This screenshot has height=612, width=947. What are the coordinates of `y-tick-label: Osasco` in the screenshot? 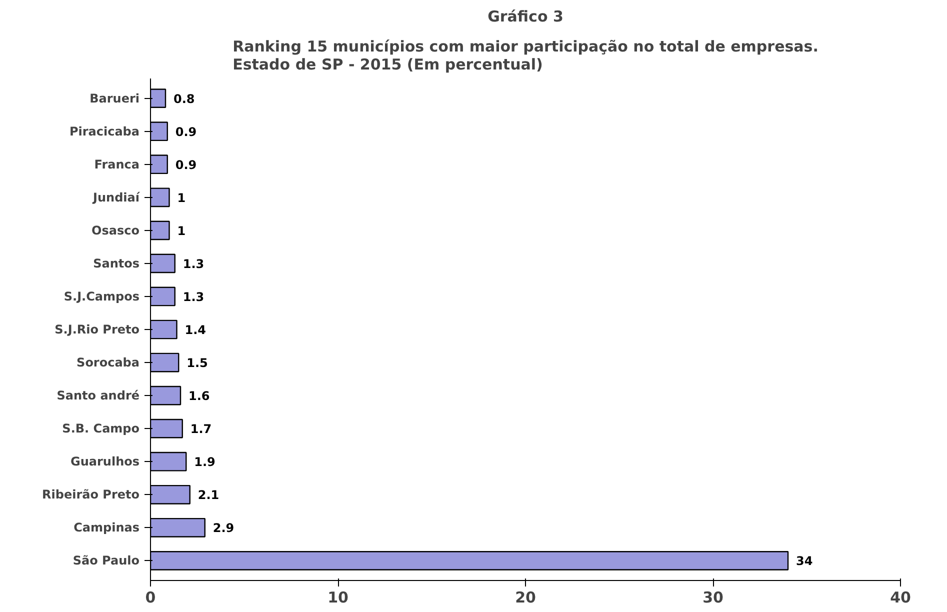 It's located at (116, 230).